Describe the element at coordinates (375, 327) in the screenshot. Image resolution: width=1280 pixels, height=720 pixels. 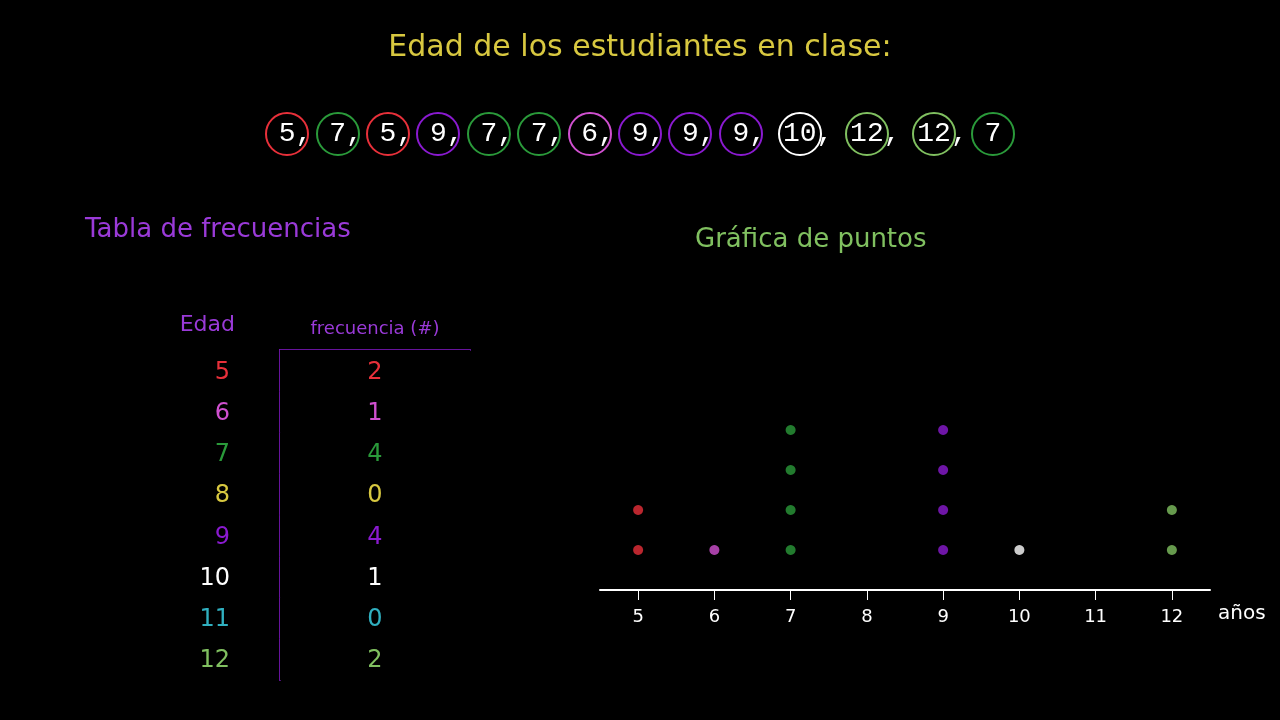
I see `x-tick-label: frecuencia (#)` at that location.